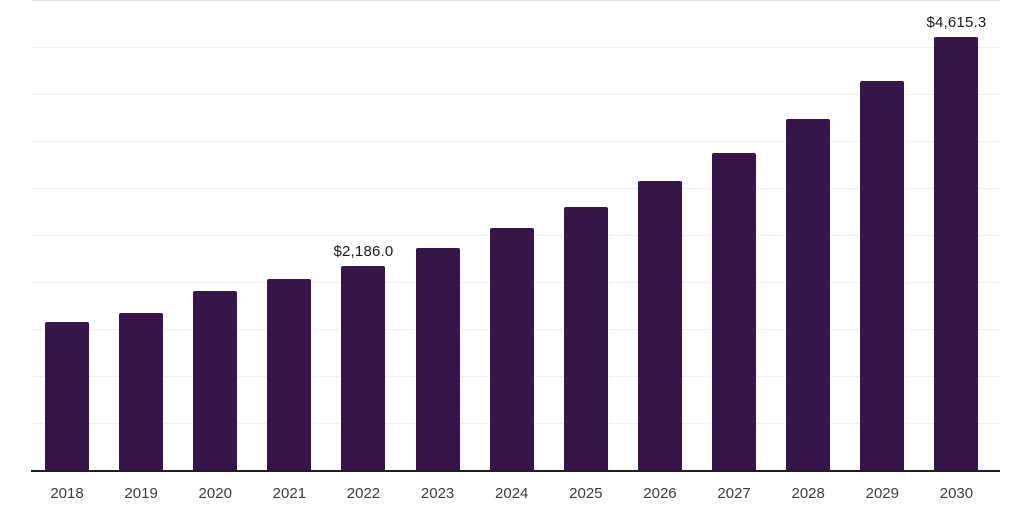 The image size is (1024, 512). I want to click on bar-2021, so click(289, 374).